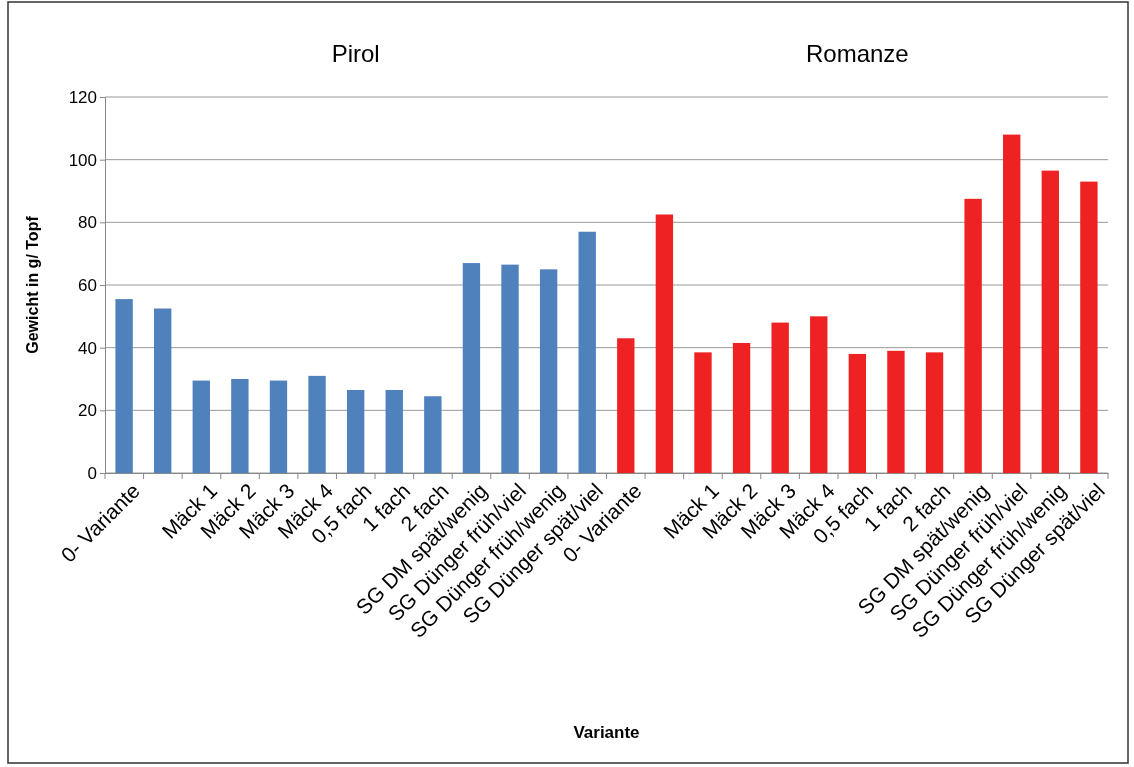 Image resolution: width=1134 pixels, height=767 pixels. I want to click on text: Romanze, so click(857, 53).